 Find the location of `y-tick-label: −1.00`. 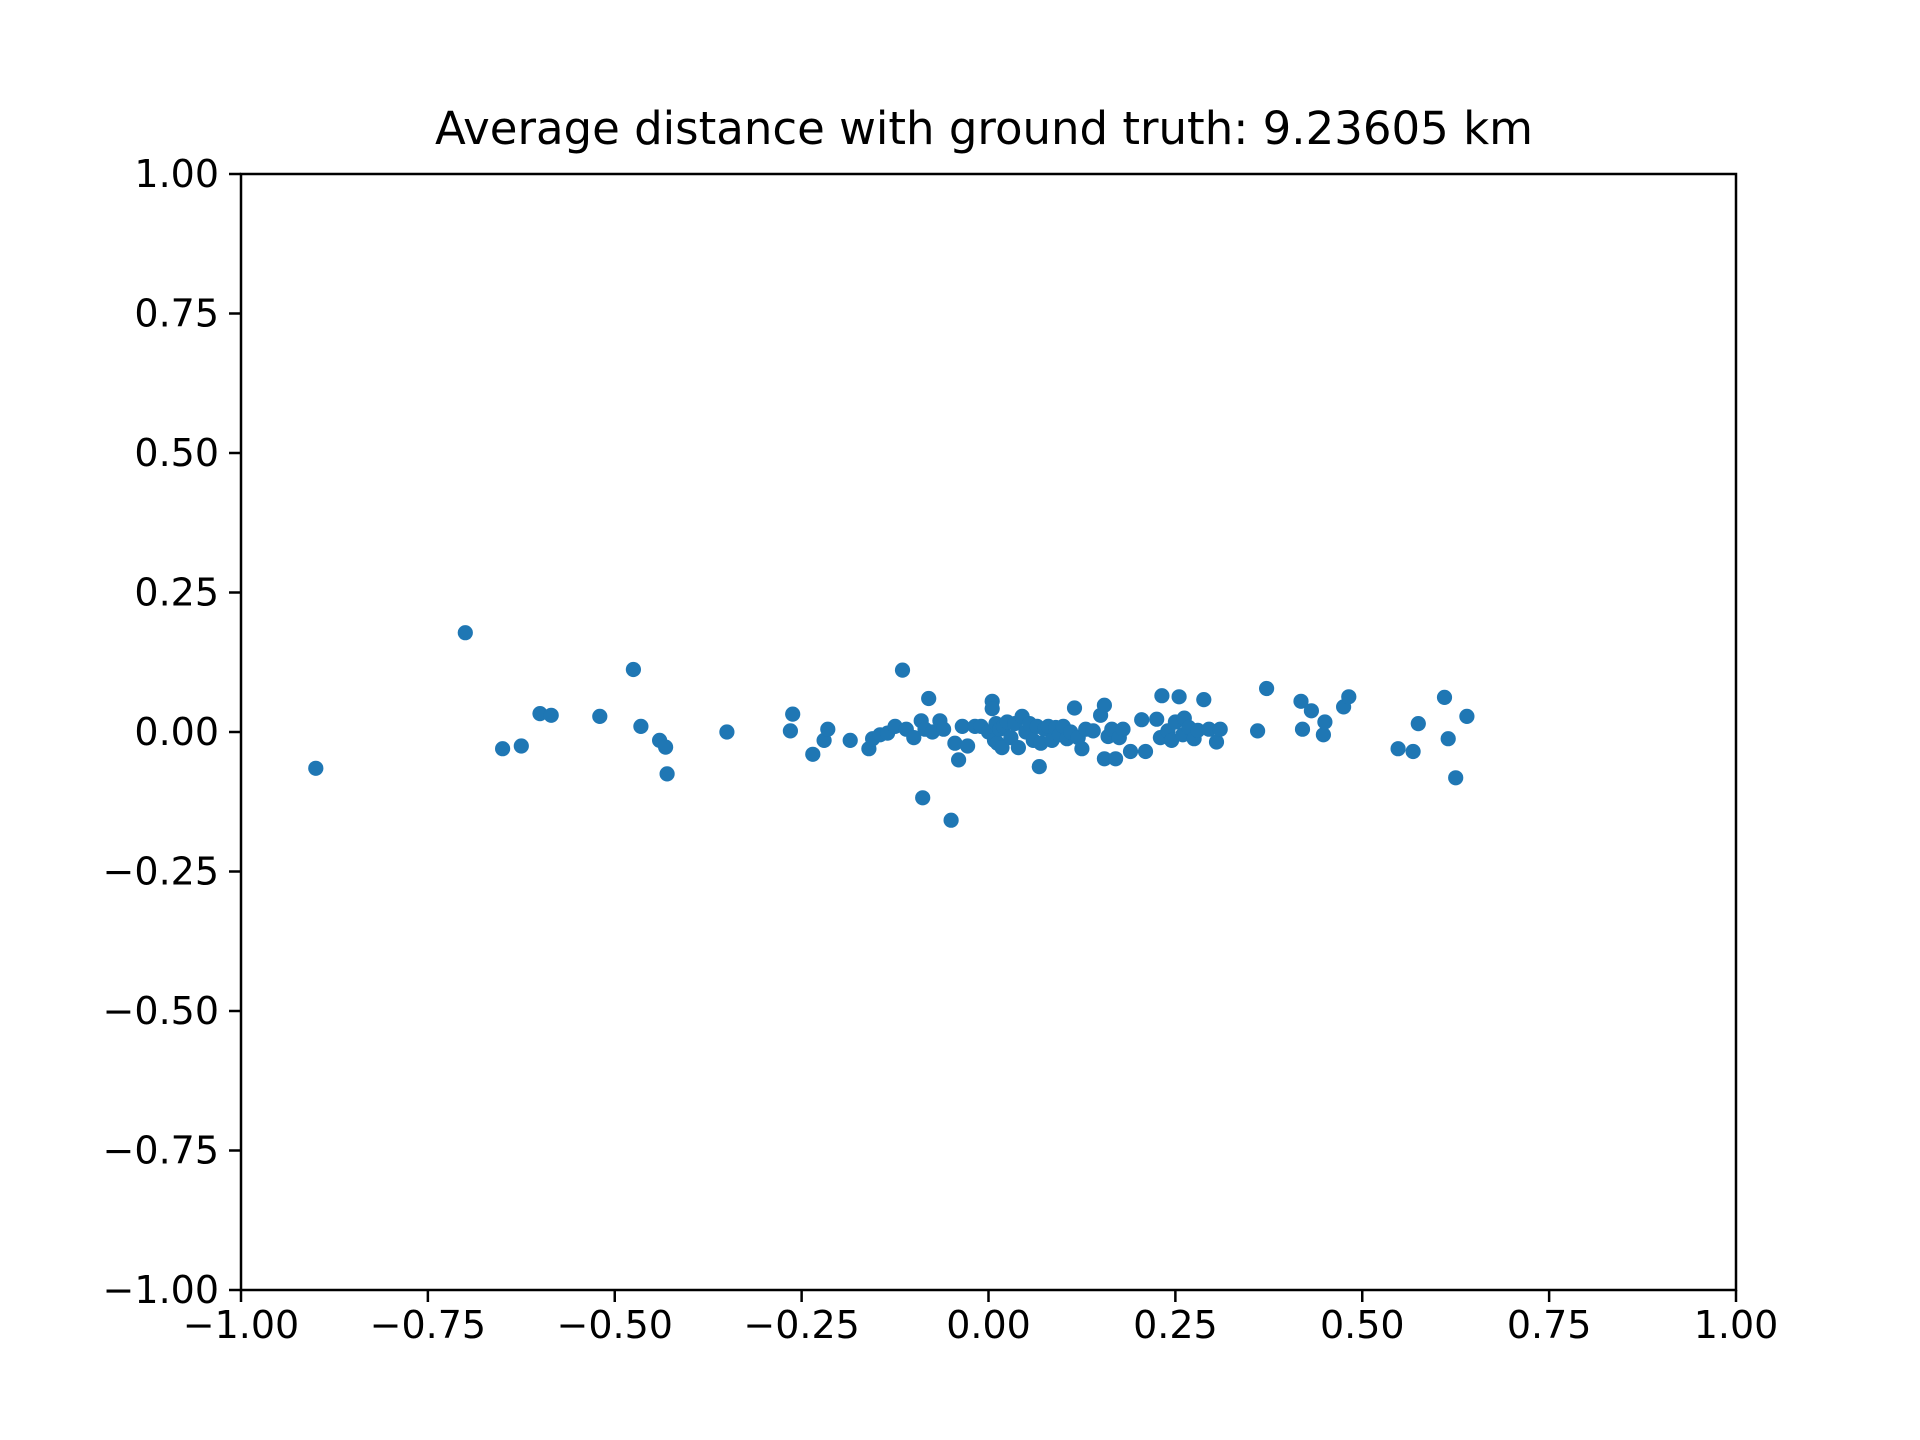

y-tick-label: −1.00 is located at coordinates (161, 1290).